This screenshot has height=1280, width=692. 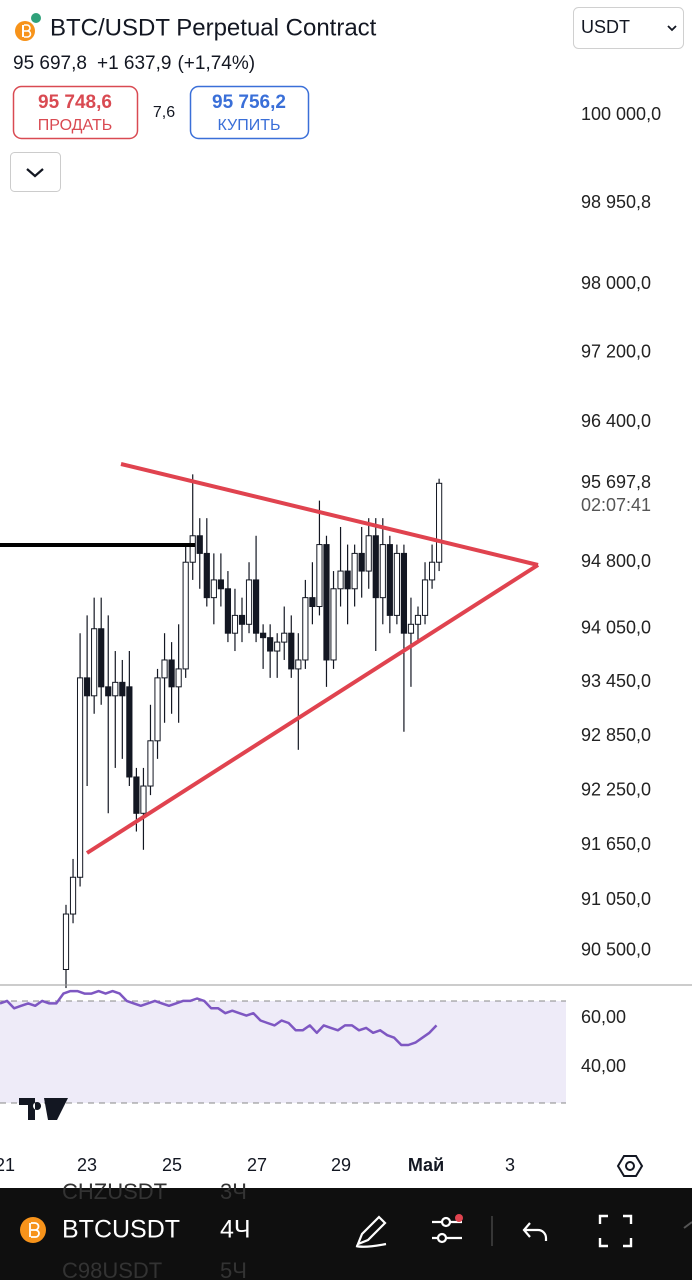 I want to click on y-tick-label: 94 050,0, so click(x=616, y=627).